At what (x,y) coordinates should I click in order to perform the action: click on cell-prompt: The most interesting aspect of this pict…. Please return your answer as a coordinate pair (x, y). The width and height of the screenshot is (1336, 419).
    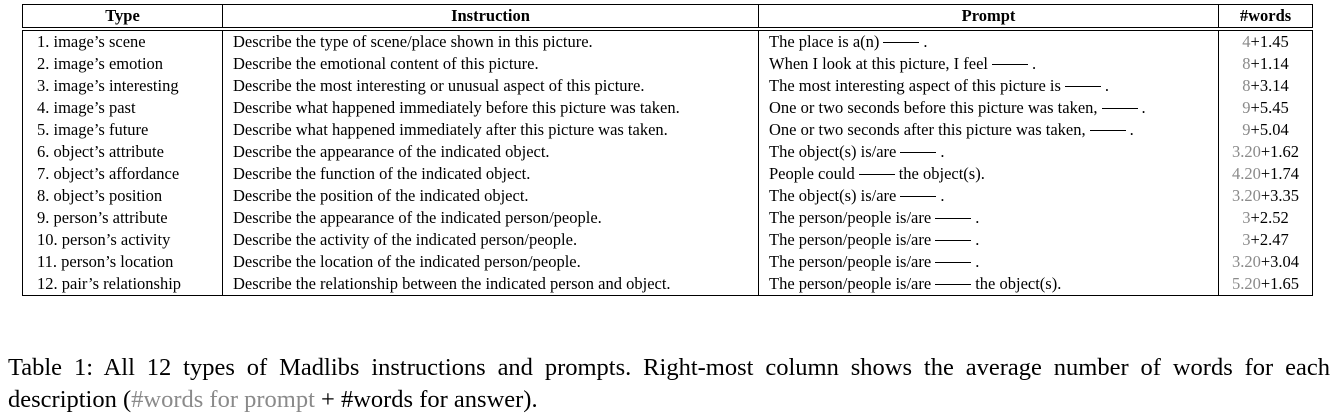
    Looking at the image, I should click on (988, 86).